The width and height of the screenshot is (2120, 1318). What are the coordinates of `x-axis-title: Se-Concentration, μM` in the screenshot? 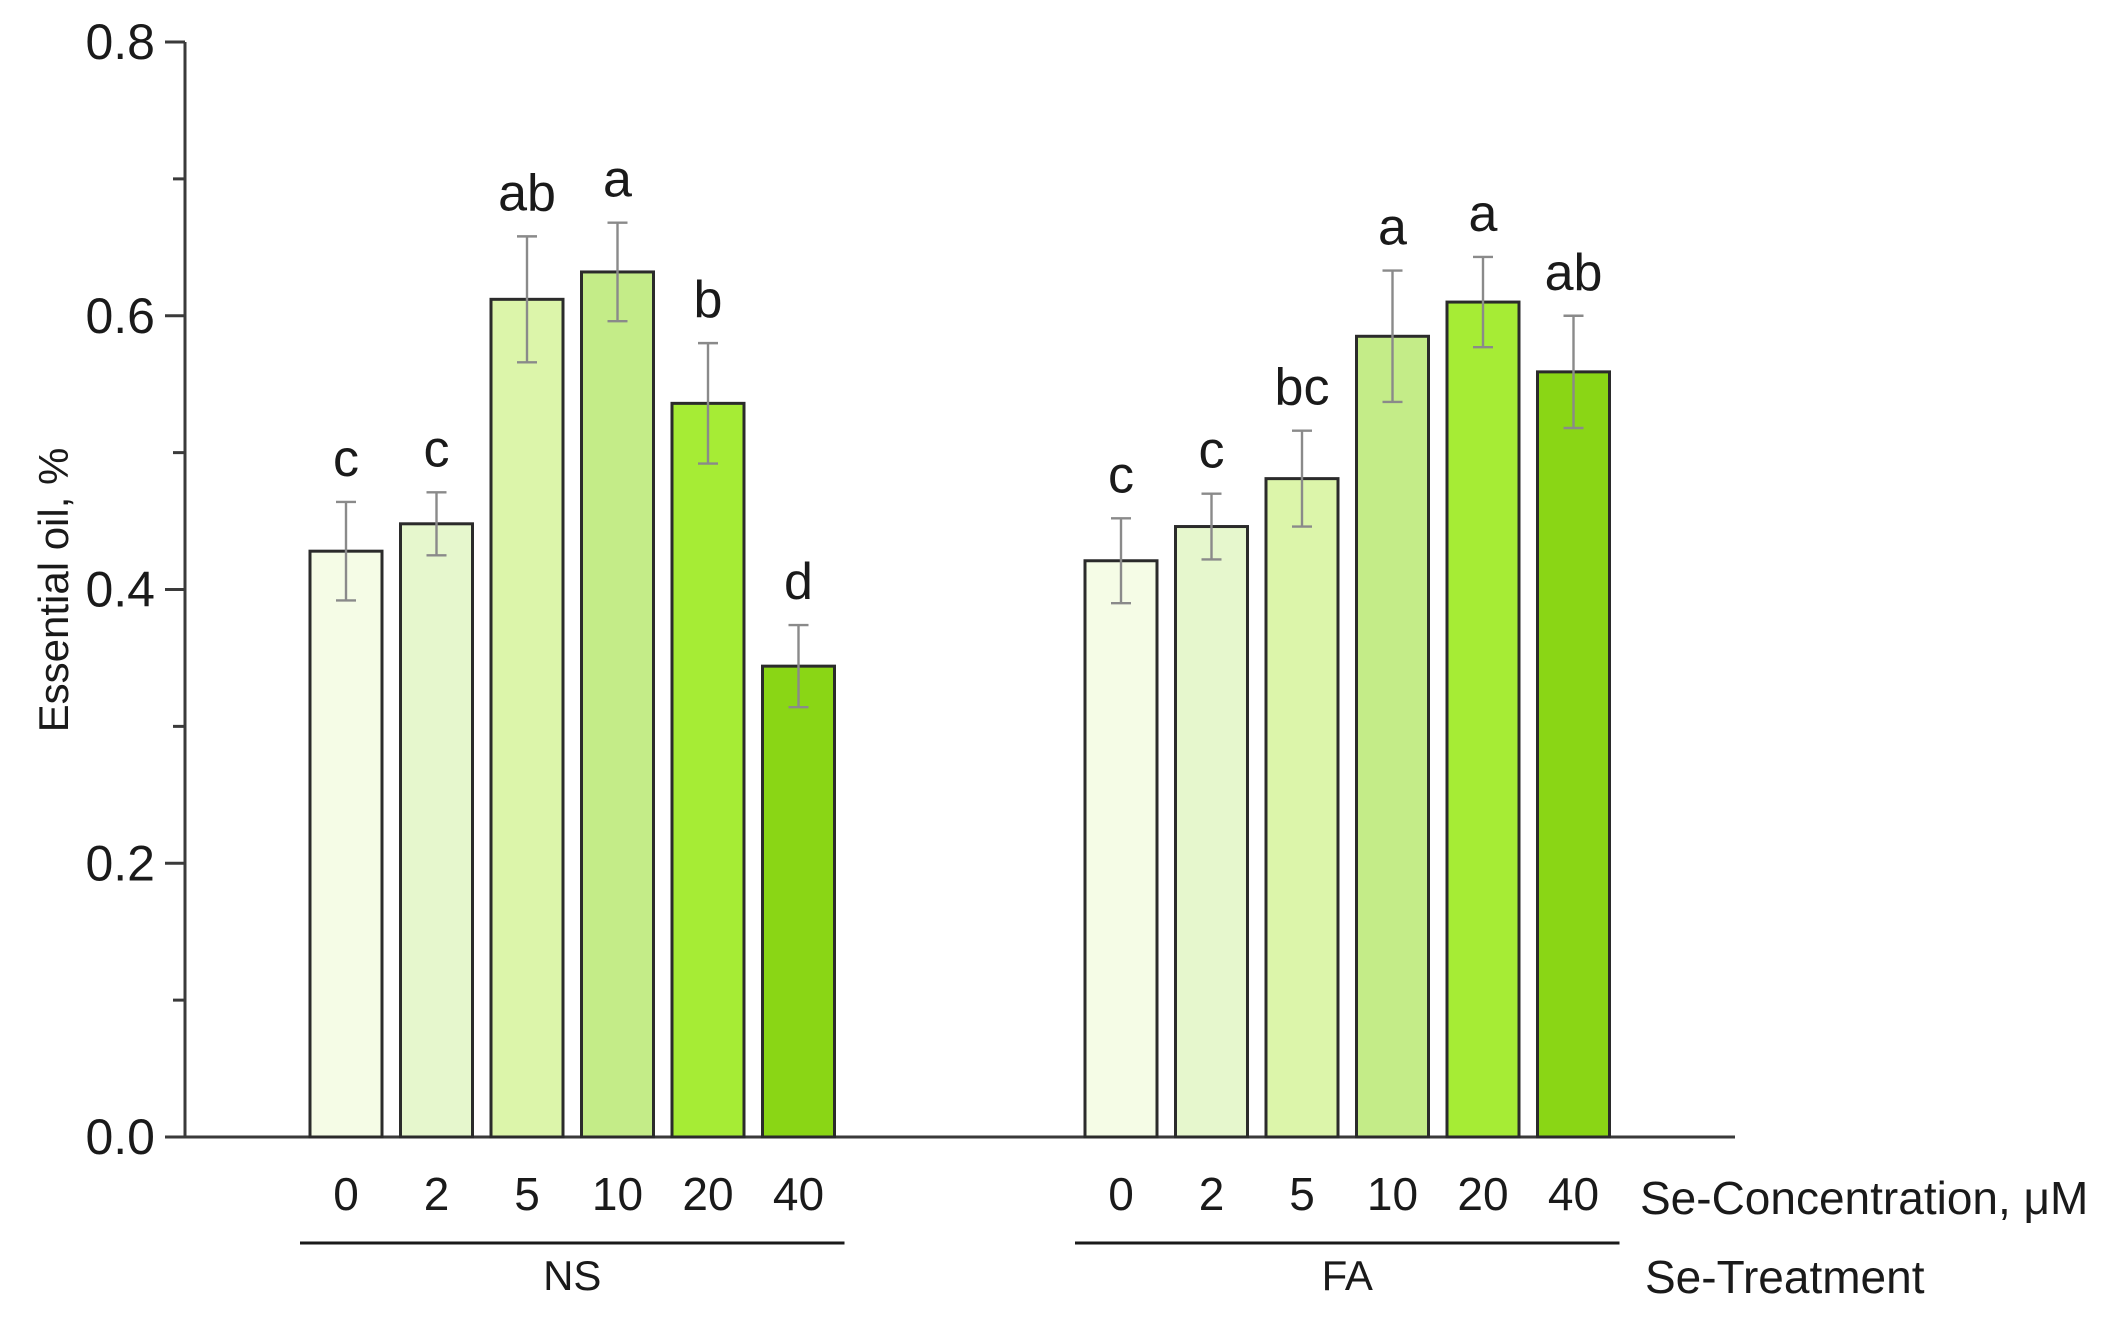 It's located at (1864, 1198).